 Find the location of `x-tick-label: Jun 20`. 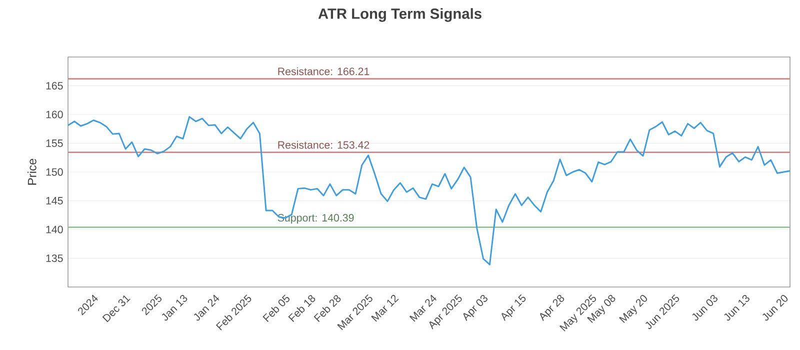

x-tick-label: Jun 20 is located at coordinates (775, 308).